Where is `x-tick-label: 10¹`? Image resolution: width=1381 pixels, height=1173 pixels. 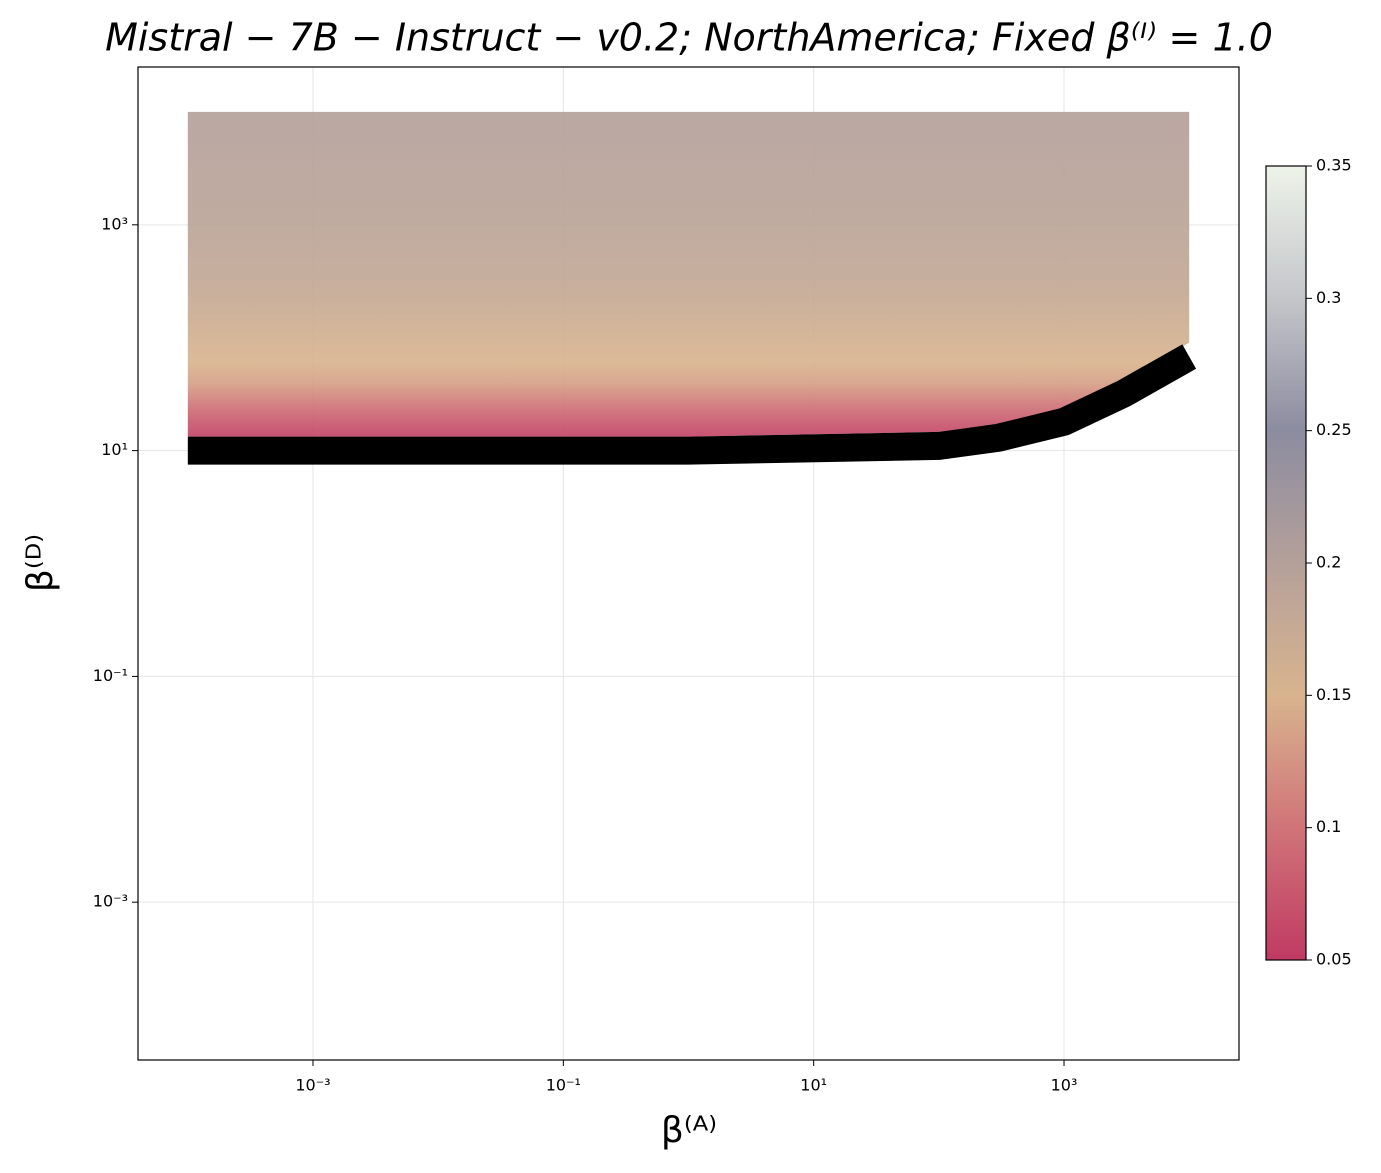
x-tick-label: 10¹ is located at coordinates (813, 1085).